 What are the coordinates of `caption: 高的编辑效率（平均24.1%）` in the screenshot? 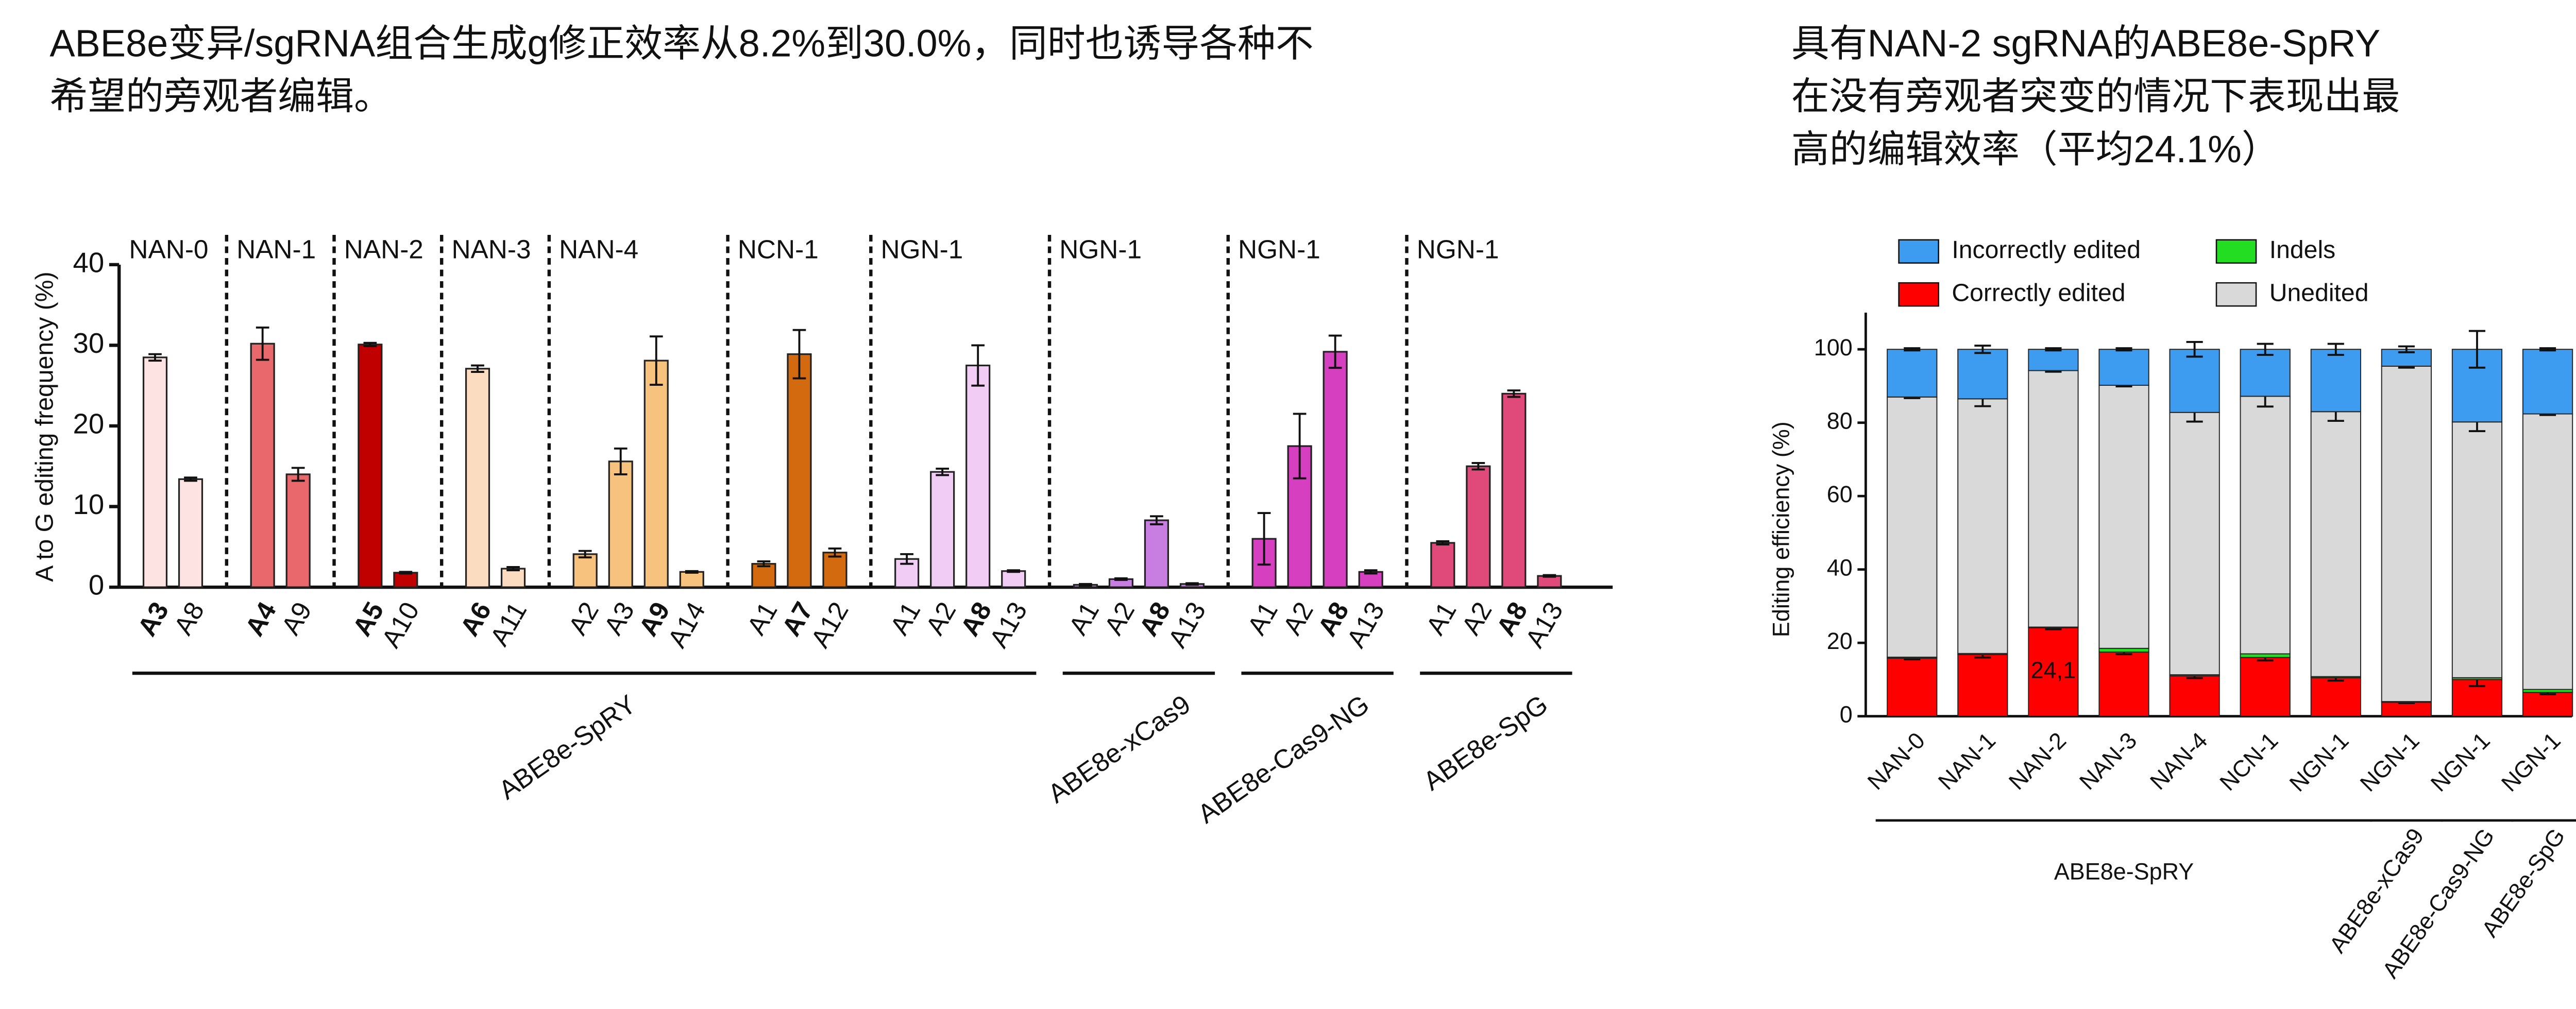 It's located at (2035, 149).